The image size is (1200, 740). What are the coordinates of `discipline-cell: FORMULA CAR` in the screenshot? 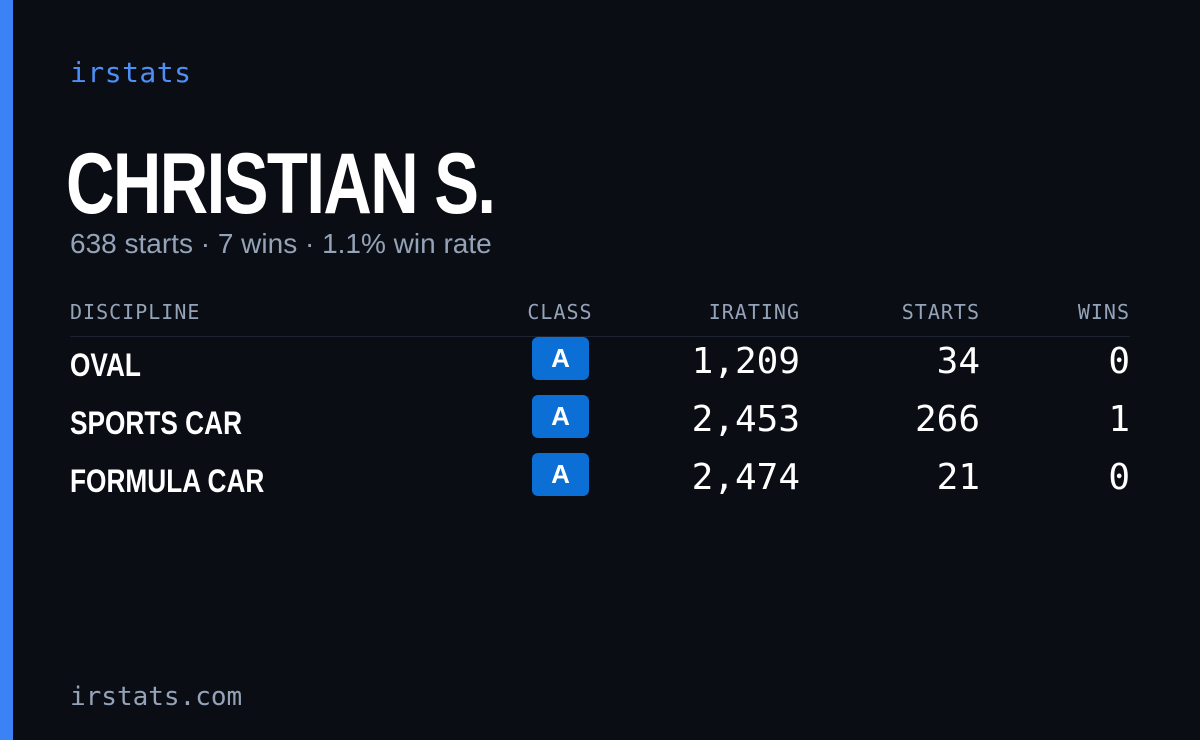 It's located at (167, 481).